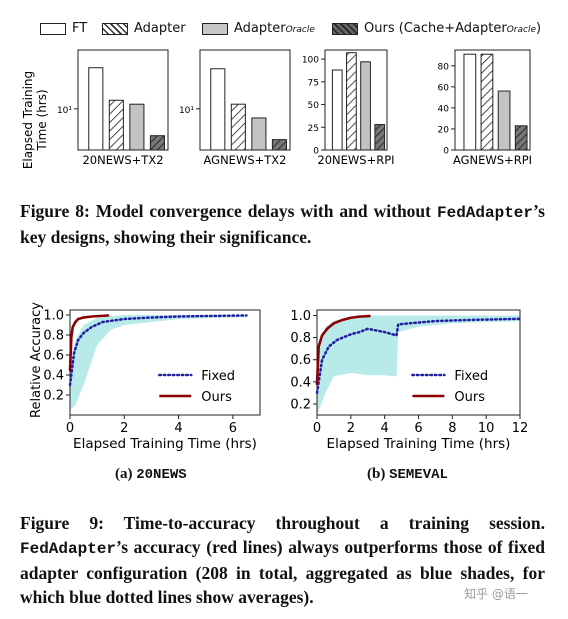 This screenshot has width=568, height=619. Describe the element at coordinates (161, 475) in the screenshot. I see `subcaption-a-mono: 20NEWS` at that location.